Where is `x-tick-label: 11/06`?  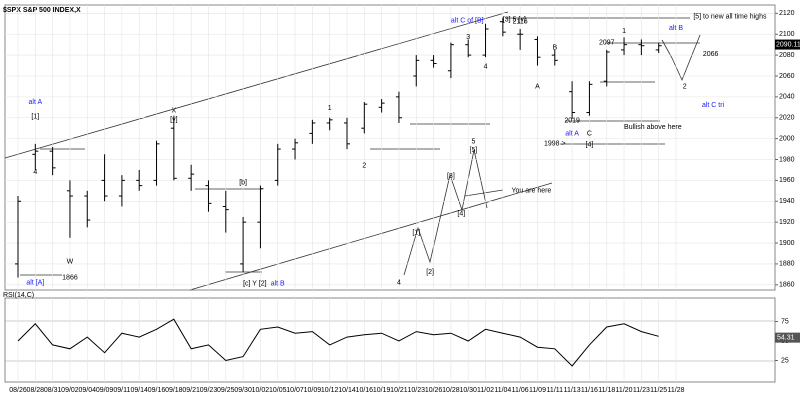
x-tick-label: 11/06 is located at coordinates (520, 390).